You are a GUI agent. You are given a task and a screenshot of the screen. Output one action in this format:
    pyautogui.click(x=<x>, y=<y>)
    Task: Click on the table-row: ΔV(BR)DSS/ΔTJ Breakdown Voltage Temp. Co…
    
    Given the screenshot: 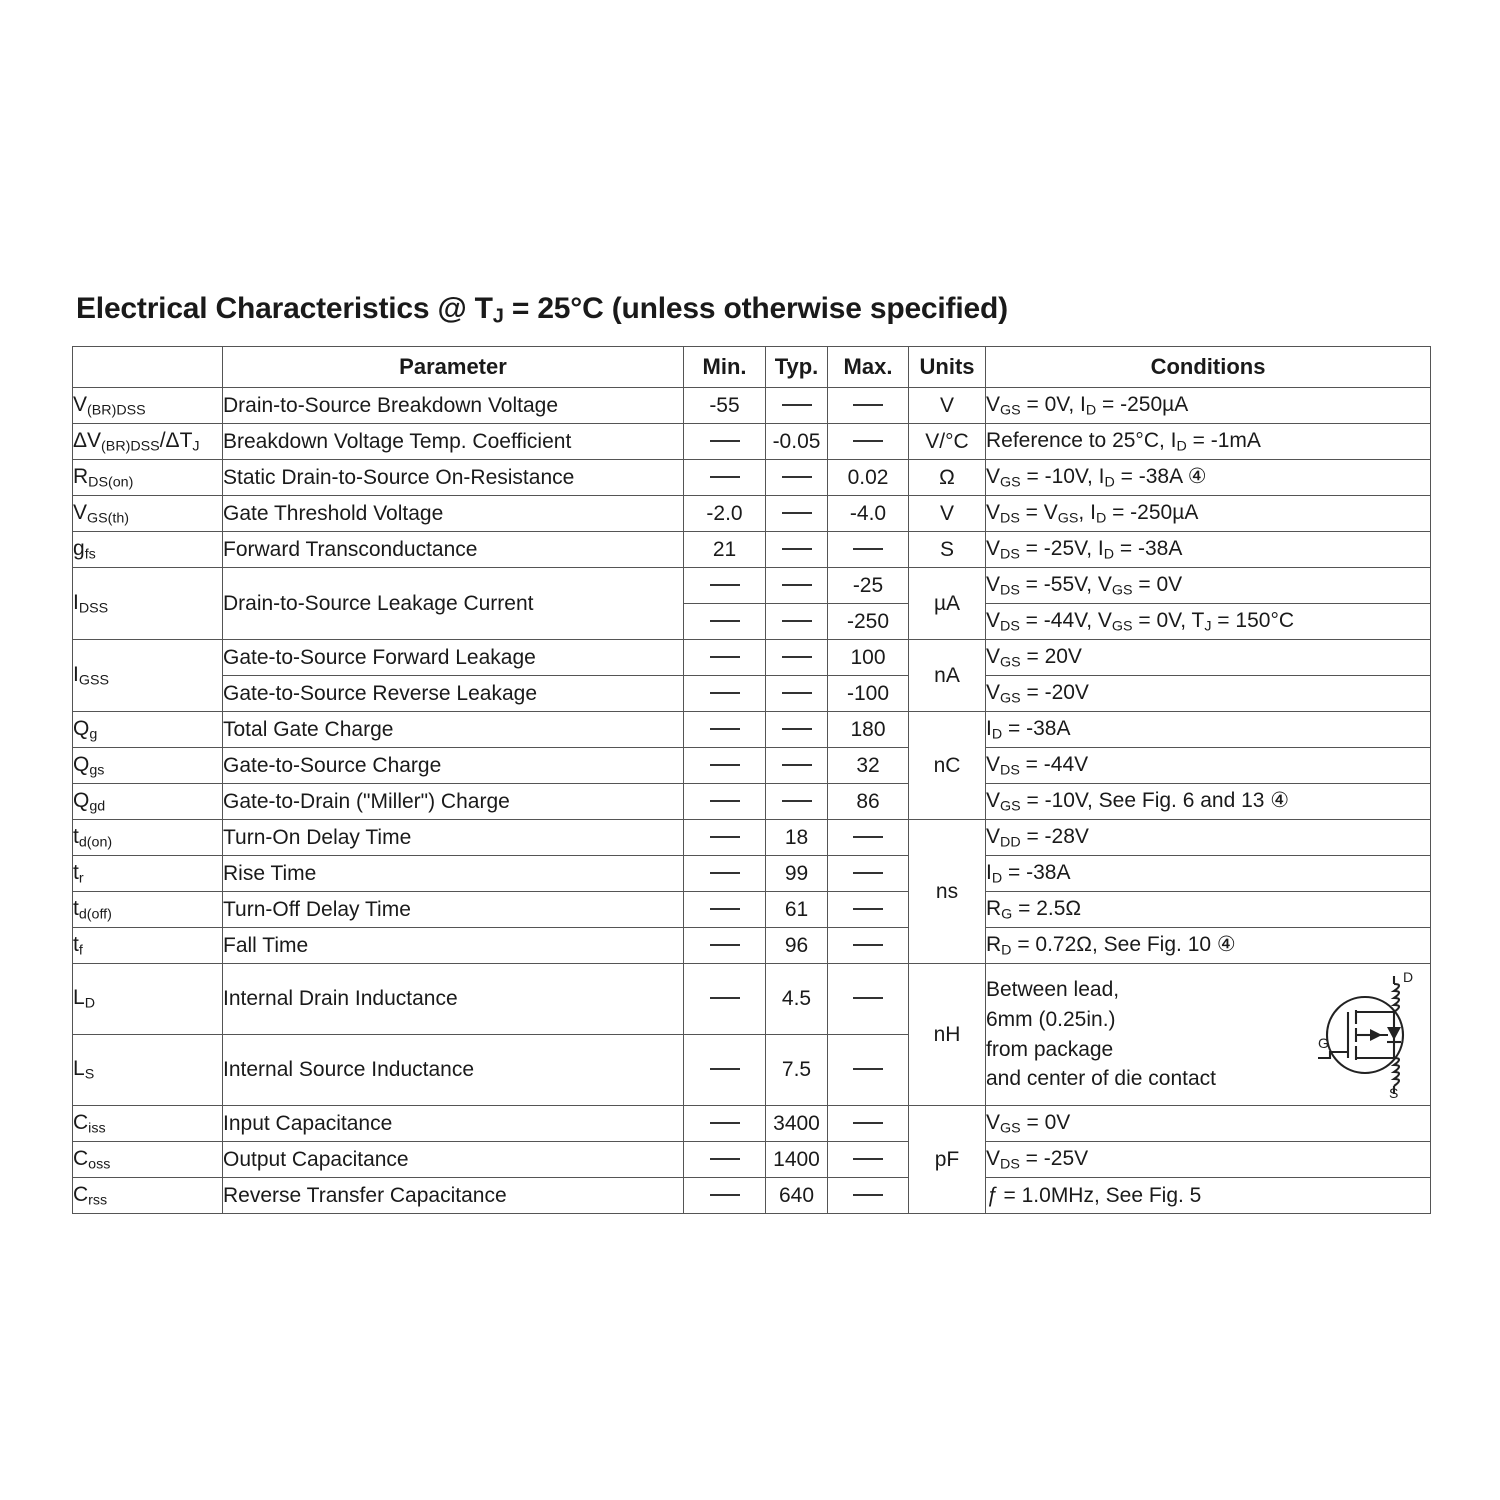 What is the action you would take?
    pyautogui.click(x=751, y=441)
    